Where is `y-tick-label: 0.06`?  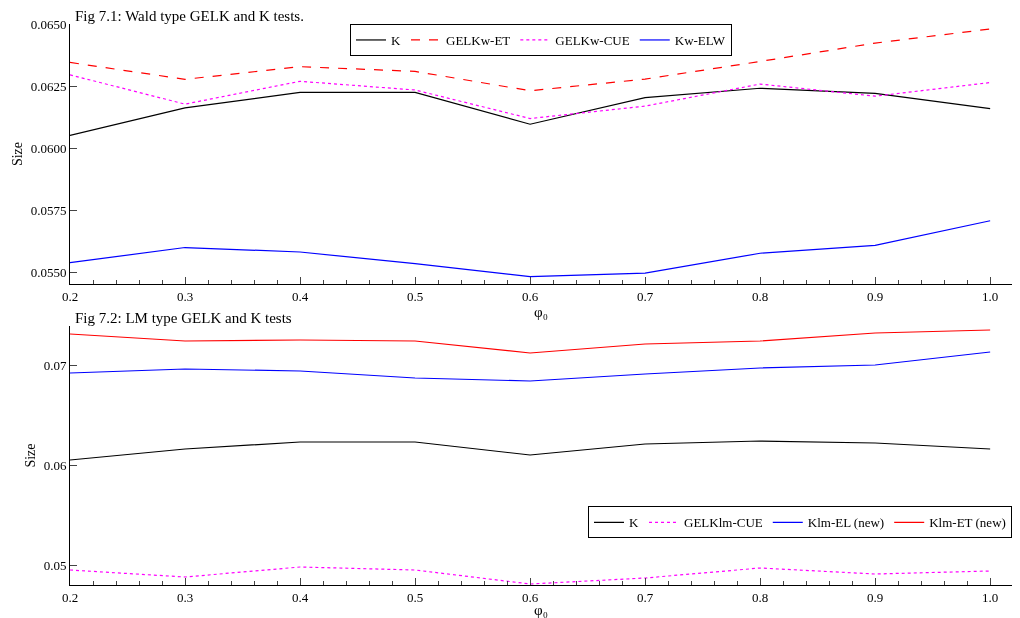
y-tick-label: 0.06 is located at coordinates (55, 465).